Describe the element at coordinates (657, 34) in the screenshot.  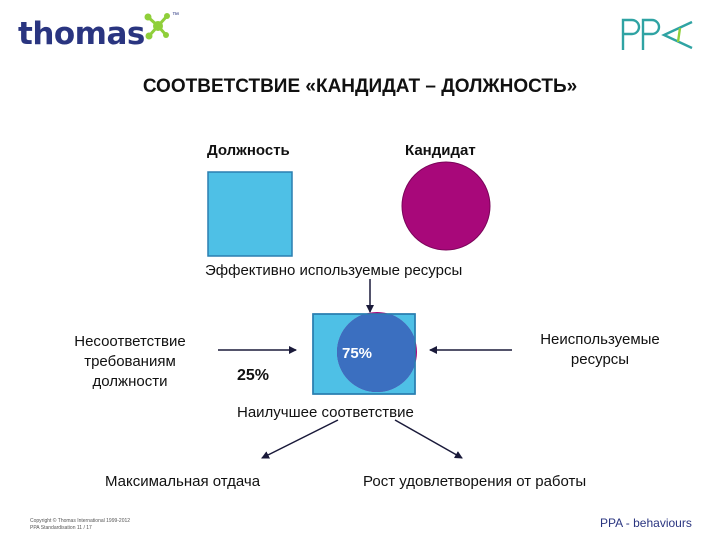
I see `ppa-logo-icon` at that location.